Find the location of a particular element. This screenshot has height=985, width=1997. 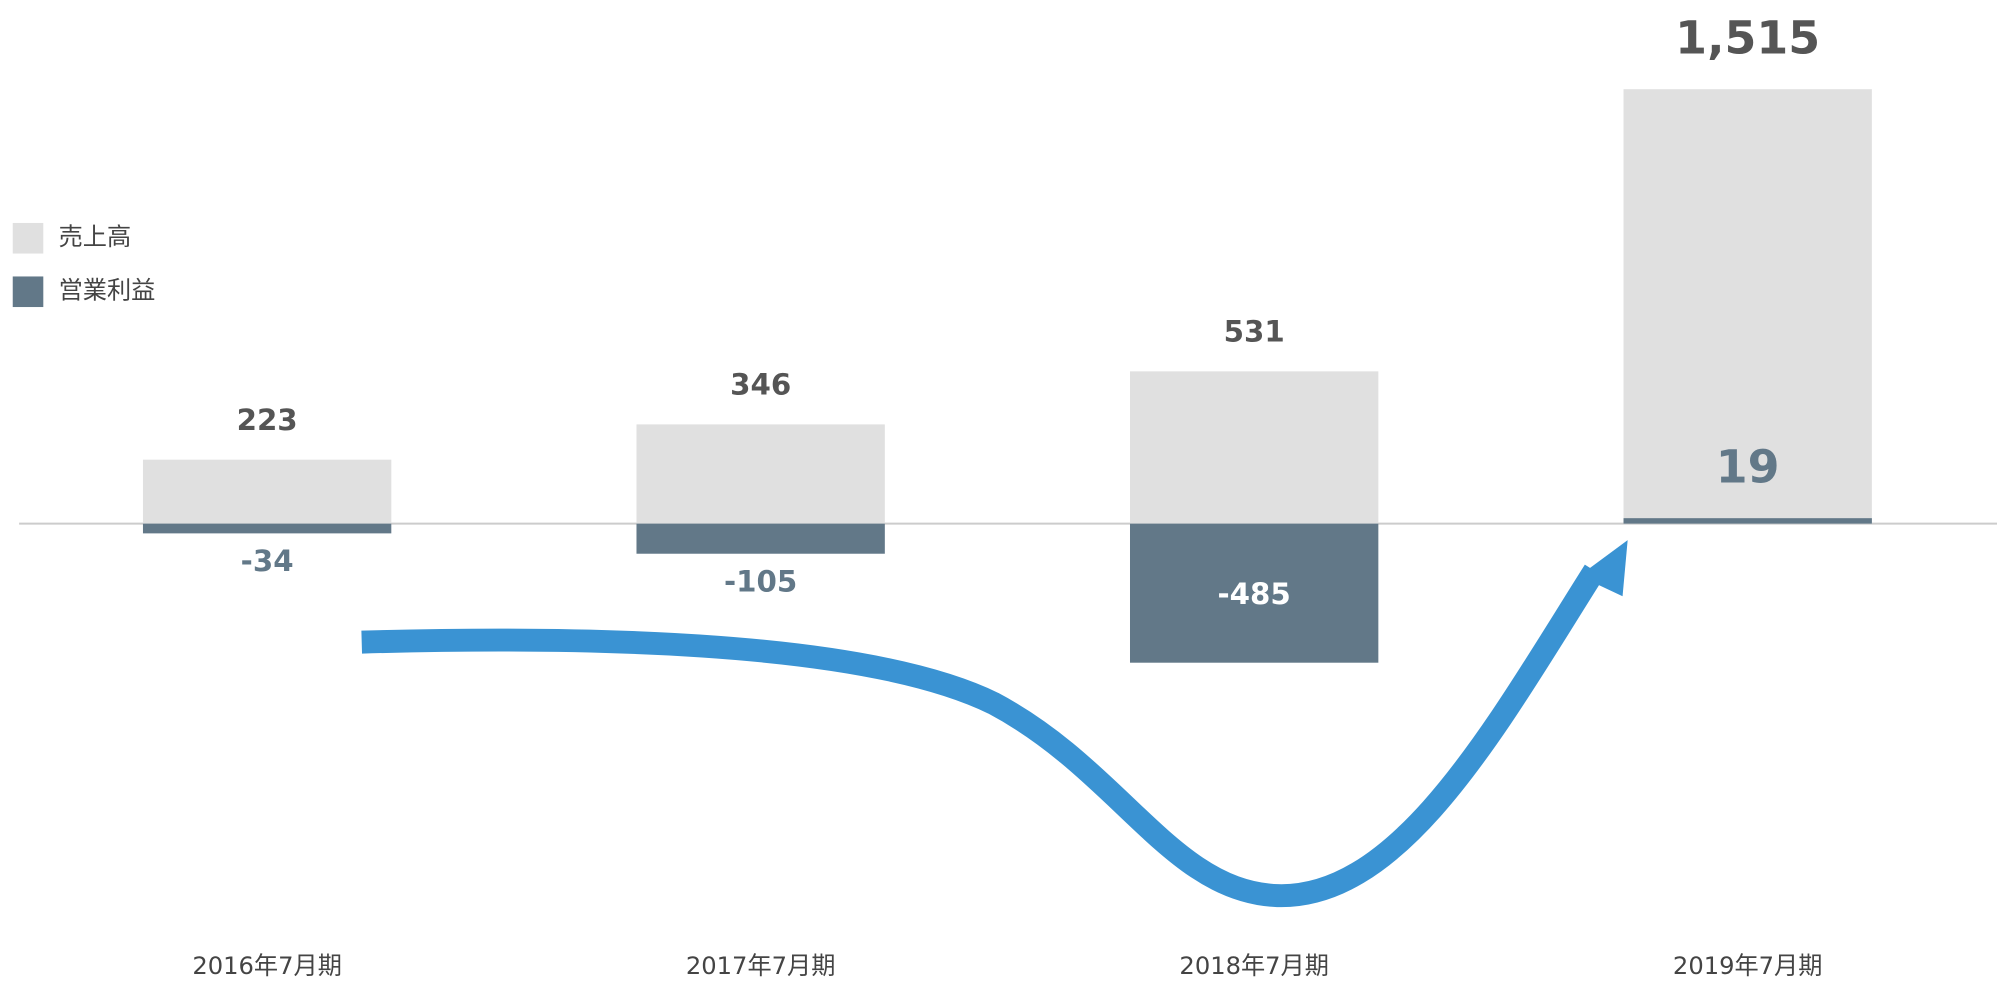

legend-label: 営業利益 is located at coordinates (107, 291).